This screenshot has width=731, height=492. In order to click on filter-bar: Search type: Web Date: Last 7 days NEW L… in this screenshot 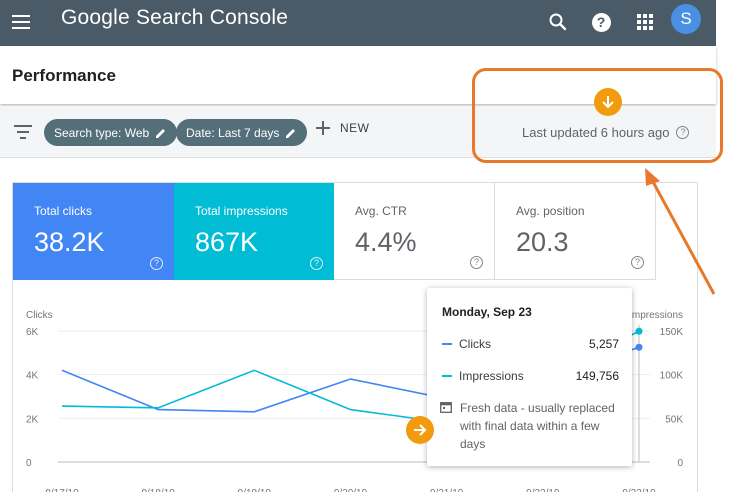, I will do `click(358, 132)`.